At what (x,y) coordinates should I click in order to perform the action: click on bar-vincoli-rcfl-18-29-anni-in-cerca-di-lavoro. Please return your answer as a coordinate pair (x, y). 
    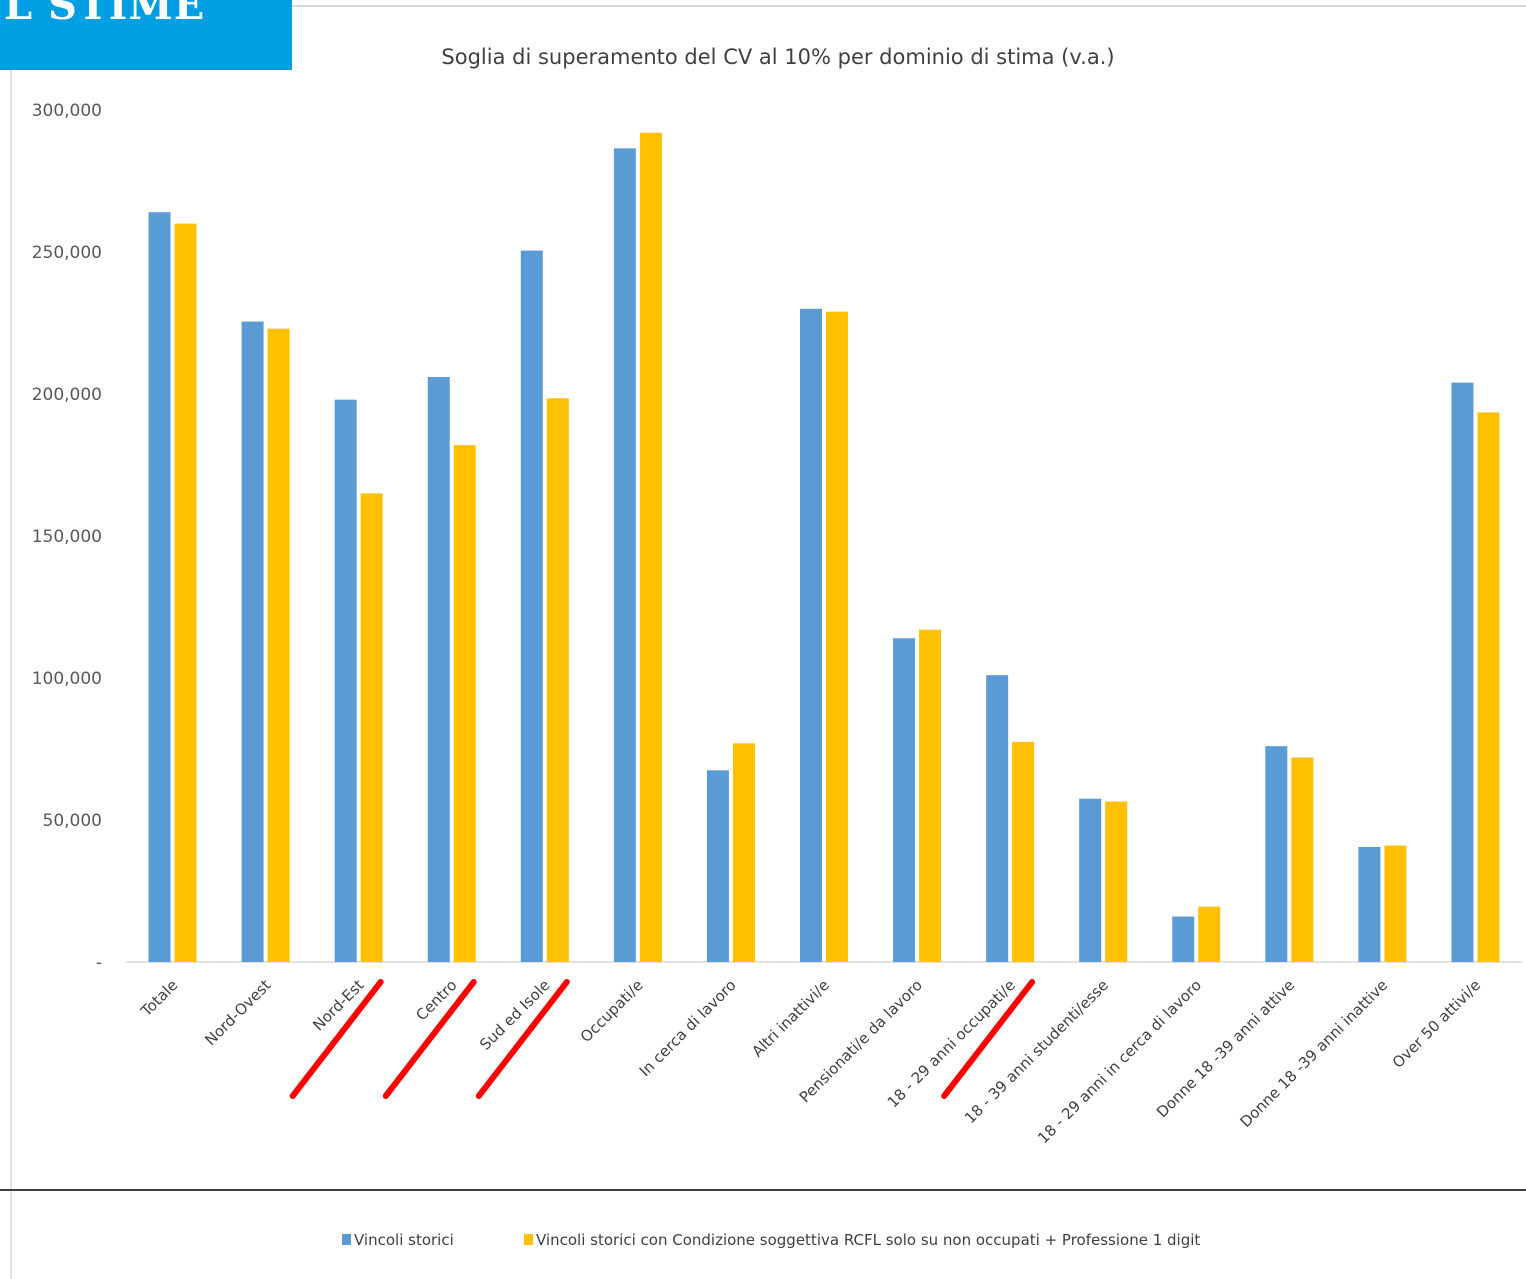
    Looking at the image, I should click on (1209, 934).